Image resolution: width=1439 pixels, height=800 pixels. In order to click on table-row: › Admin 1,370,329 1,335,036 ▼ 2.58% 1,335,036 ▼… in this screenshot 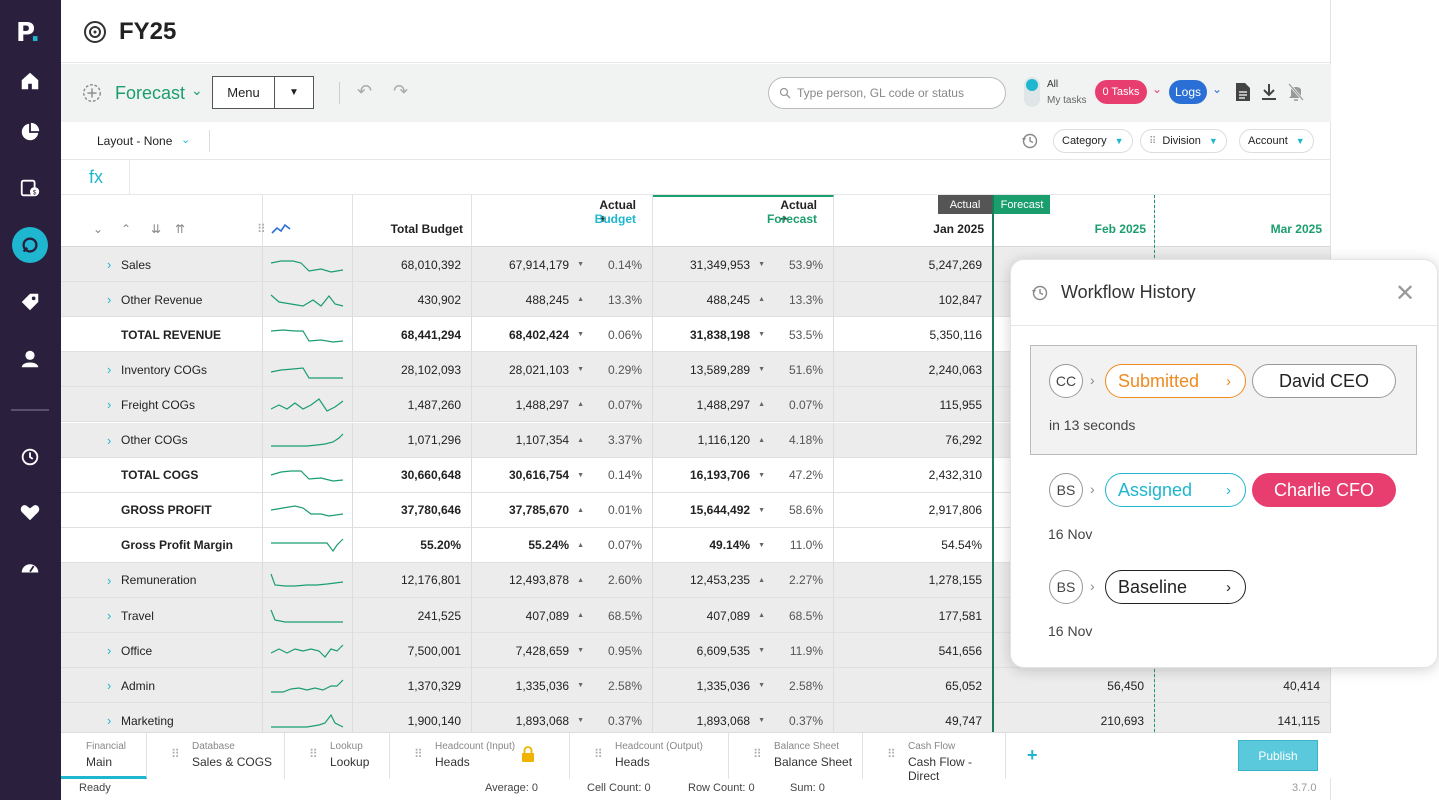, I will do `click(696, 686)`.